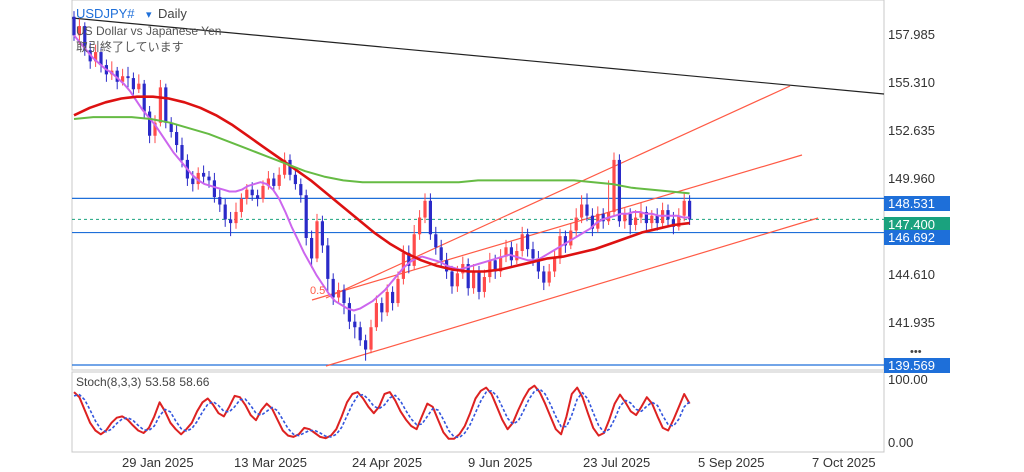 This screenshot has height=472, width=1024. Describe the element at coordinates (616, 462) in the screenshot. I see `x-tick-label: 23 Jul 2025` at that location.